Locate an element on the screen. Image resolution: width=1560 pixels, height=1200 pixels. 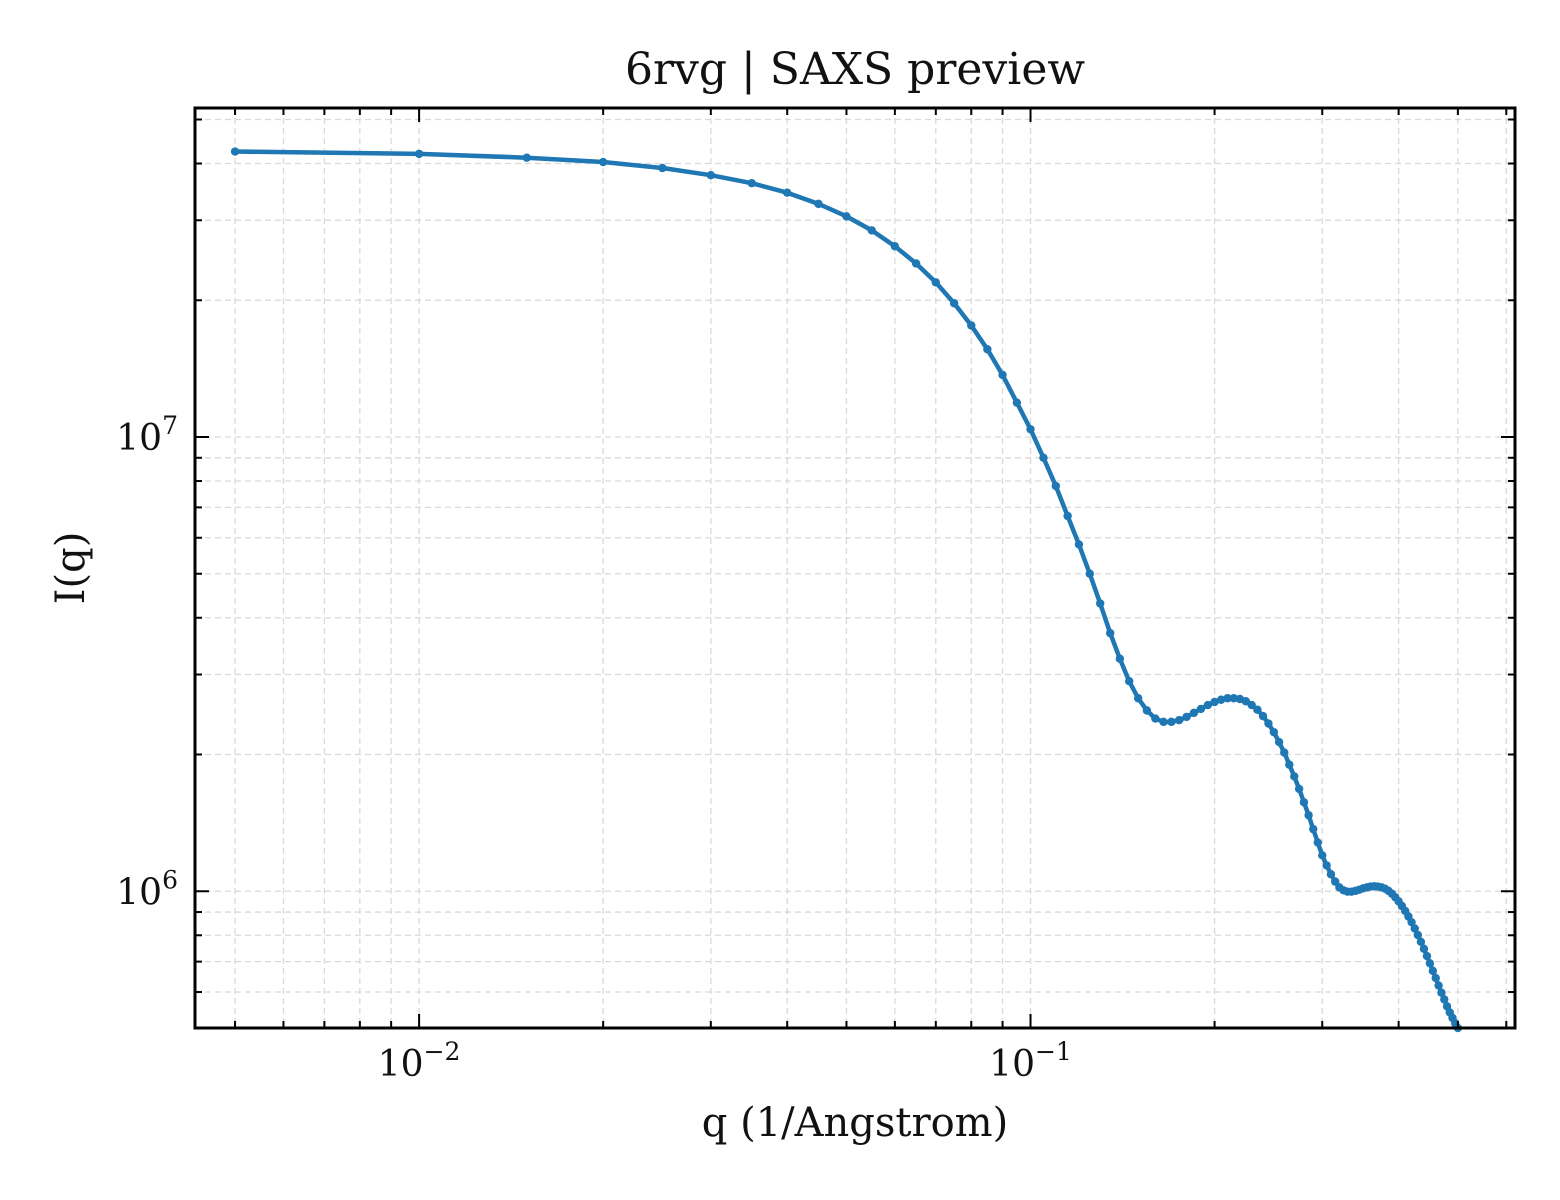
y-tick-label: 10⁶ is located at coordinates (147, 889).